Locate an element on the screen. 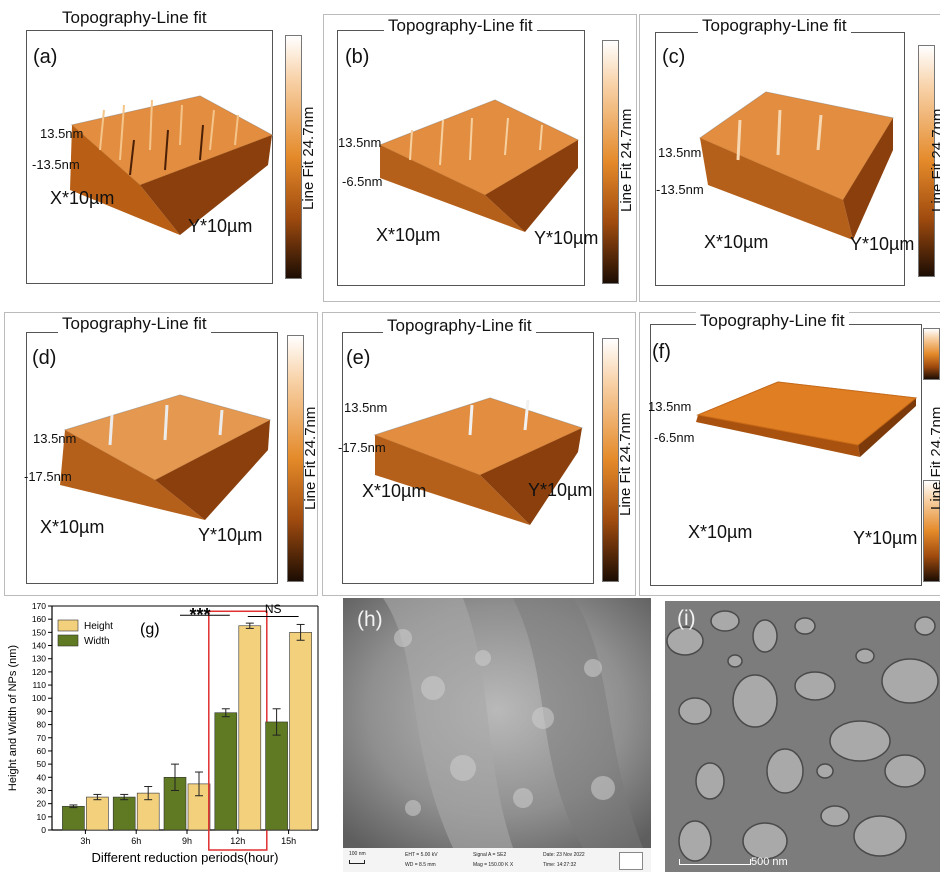 Image resolution: width=940 pixels, height=872 pixels. info-bar is located at coordinates (497, 860).